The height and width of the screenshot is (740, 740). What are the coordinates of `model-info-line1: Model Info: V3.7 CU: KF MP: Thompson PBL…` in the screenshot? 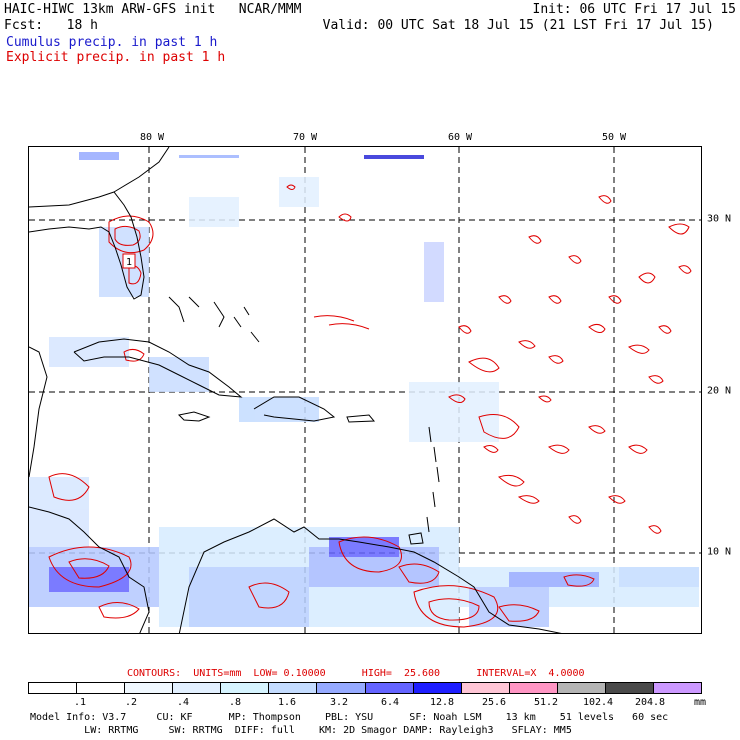 It's located at (349, 717).